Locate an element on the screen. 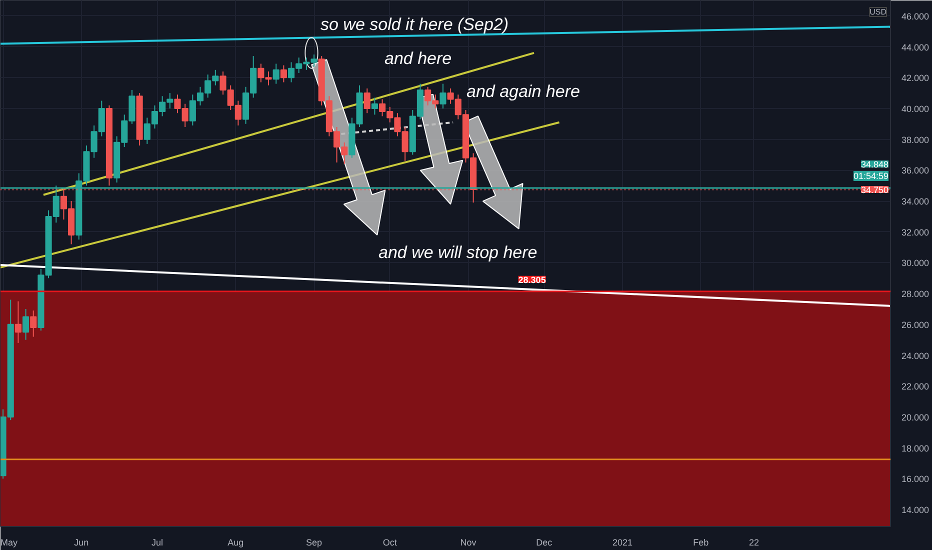 The height and width of the screenshot is (550, 932). y-tick-label: 30.000 is located at coordinates (916, 263).